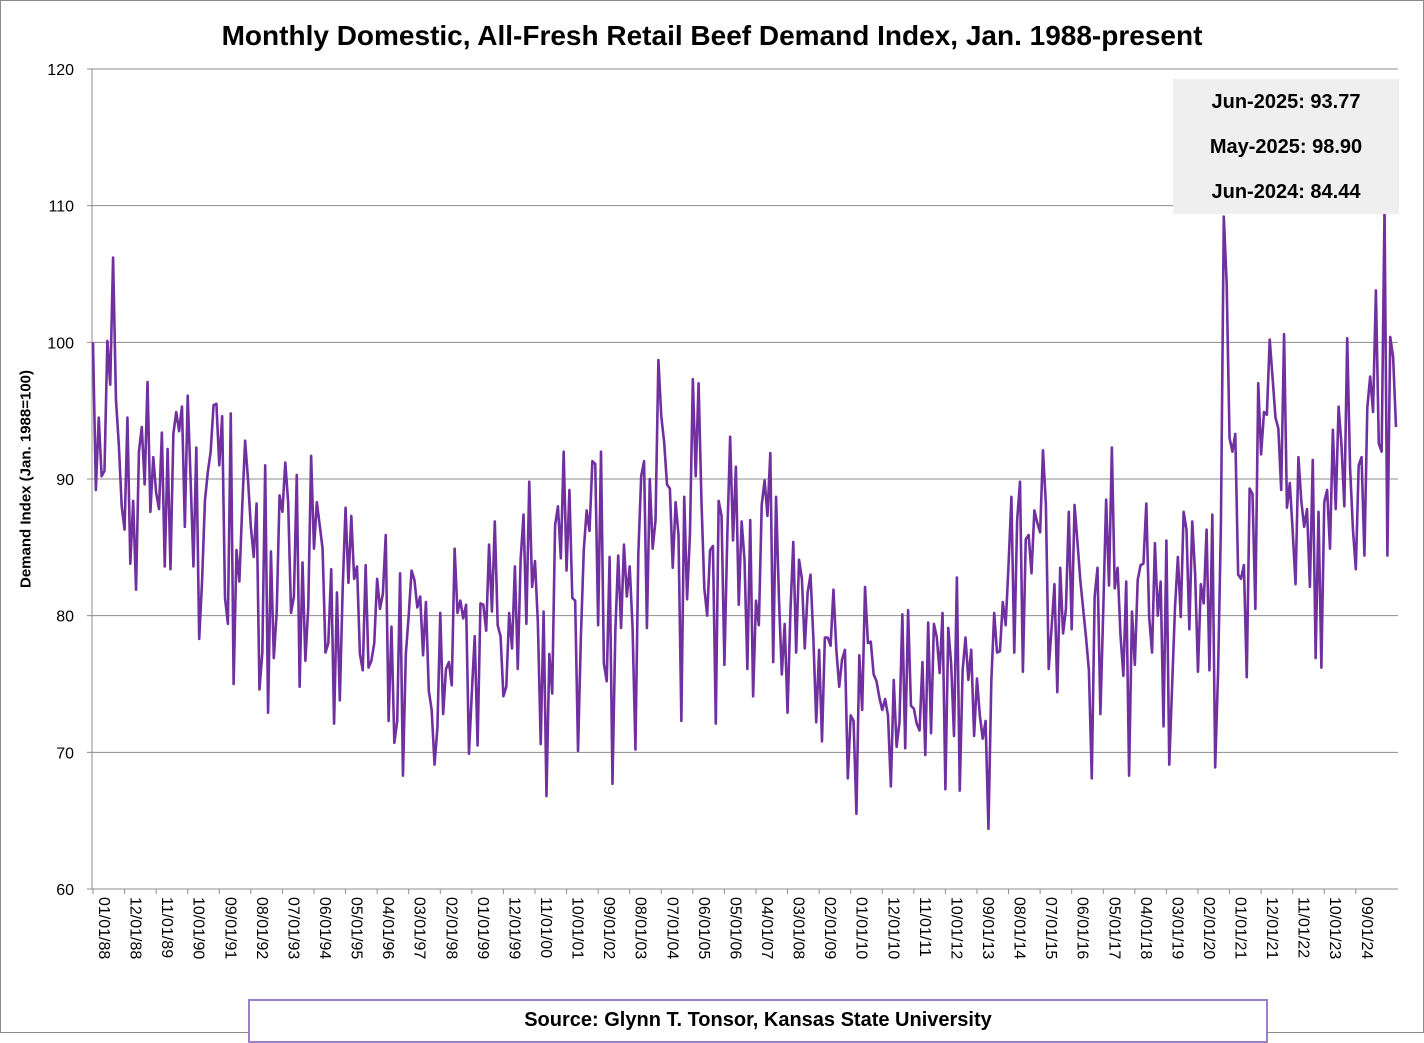  Describe the element at coordinates (1334, 928) in the screenshot. I see `x-tick-label: 10/01/23` at that location.